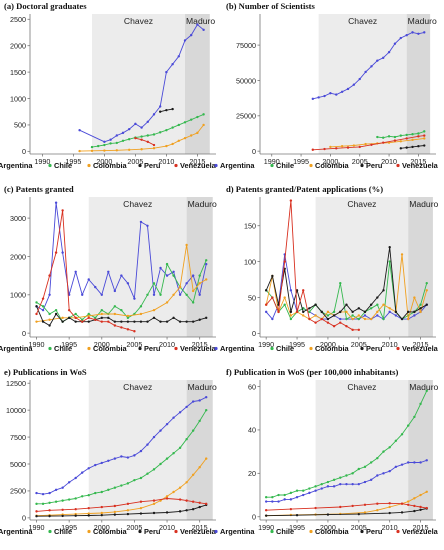 This screenshot has width=444, height=550. What do you see at coordinates (18, 98) in the screenshot?
I see `y-tick-label: 1000` at bounding box center [18, 98].